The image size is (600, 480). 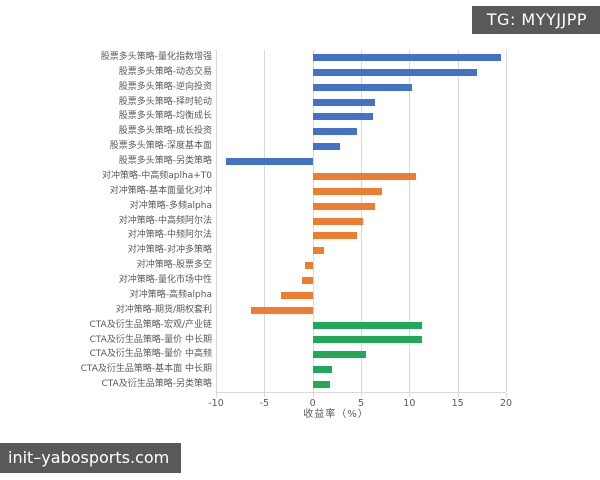 What do you see at coordinates (216, 403) in the screenshot?
I see `x-tick-label--10: -10` at bounding box center [216, 403].